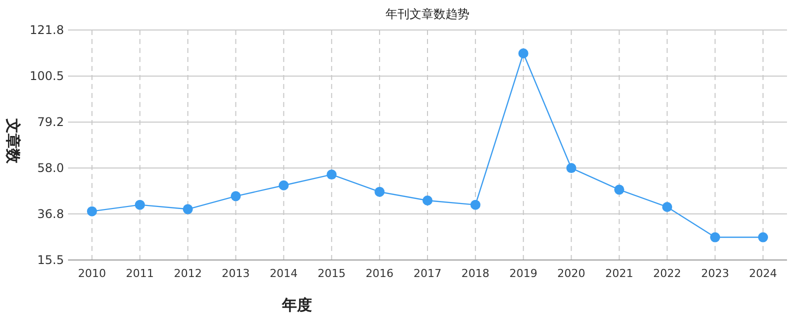  What do you see at coordinates (92, 273) in the screenshot?
I see `x-tick-label: 2010` at bounding box center [92, 273].